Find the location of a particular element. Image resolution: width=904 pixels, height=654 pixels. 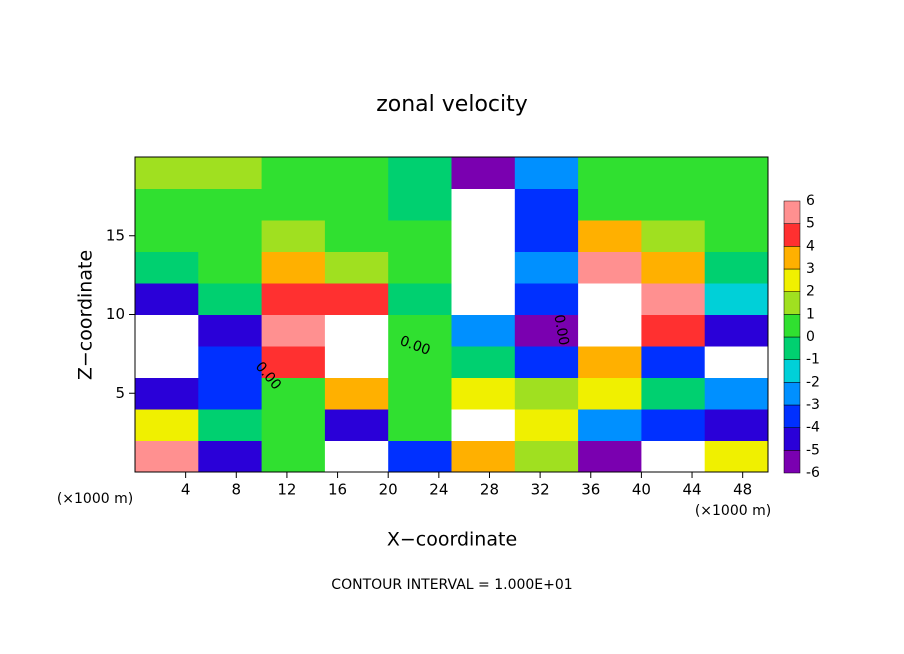

colorbar-label: 2 is located at coordinates (810, 292).